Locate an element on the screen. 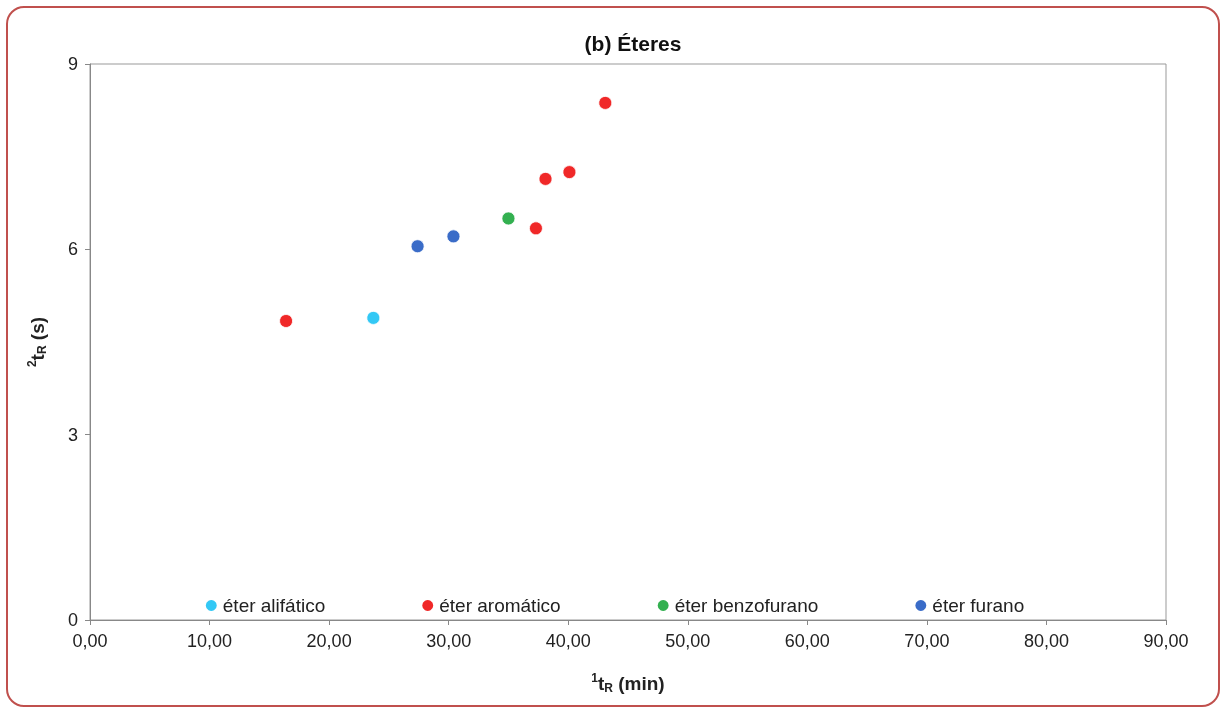  x-tick-label: 40,00 is located at coordinates (568, 641).